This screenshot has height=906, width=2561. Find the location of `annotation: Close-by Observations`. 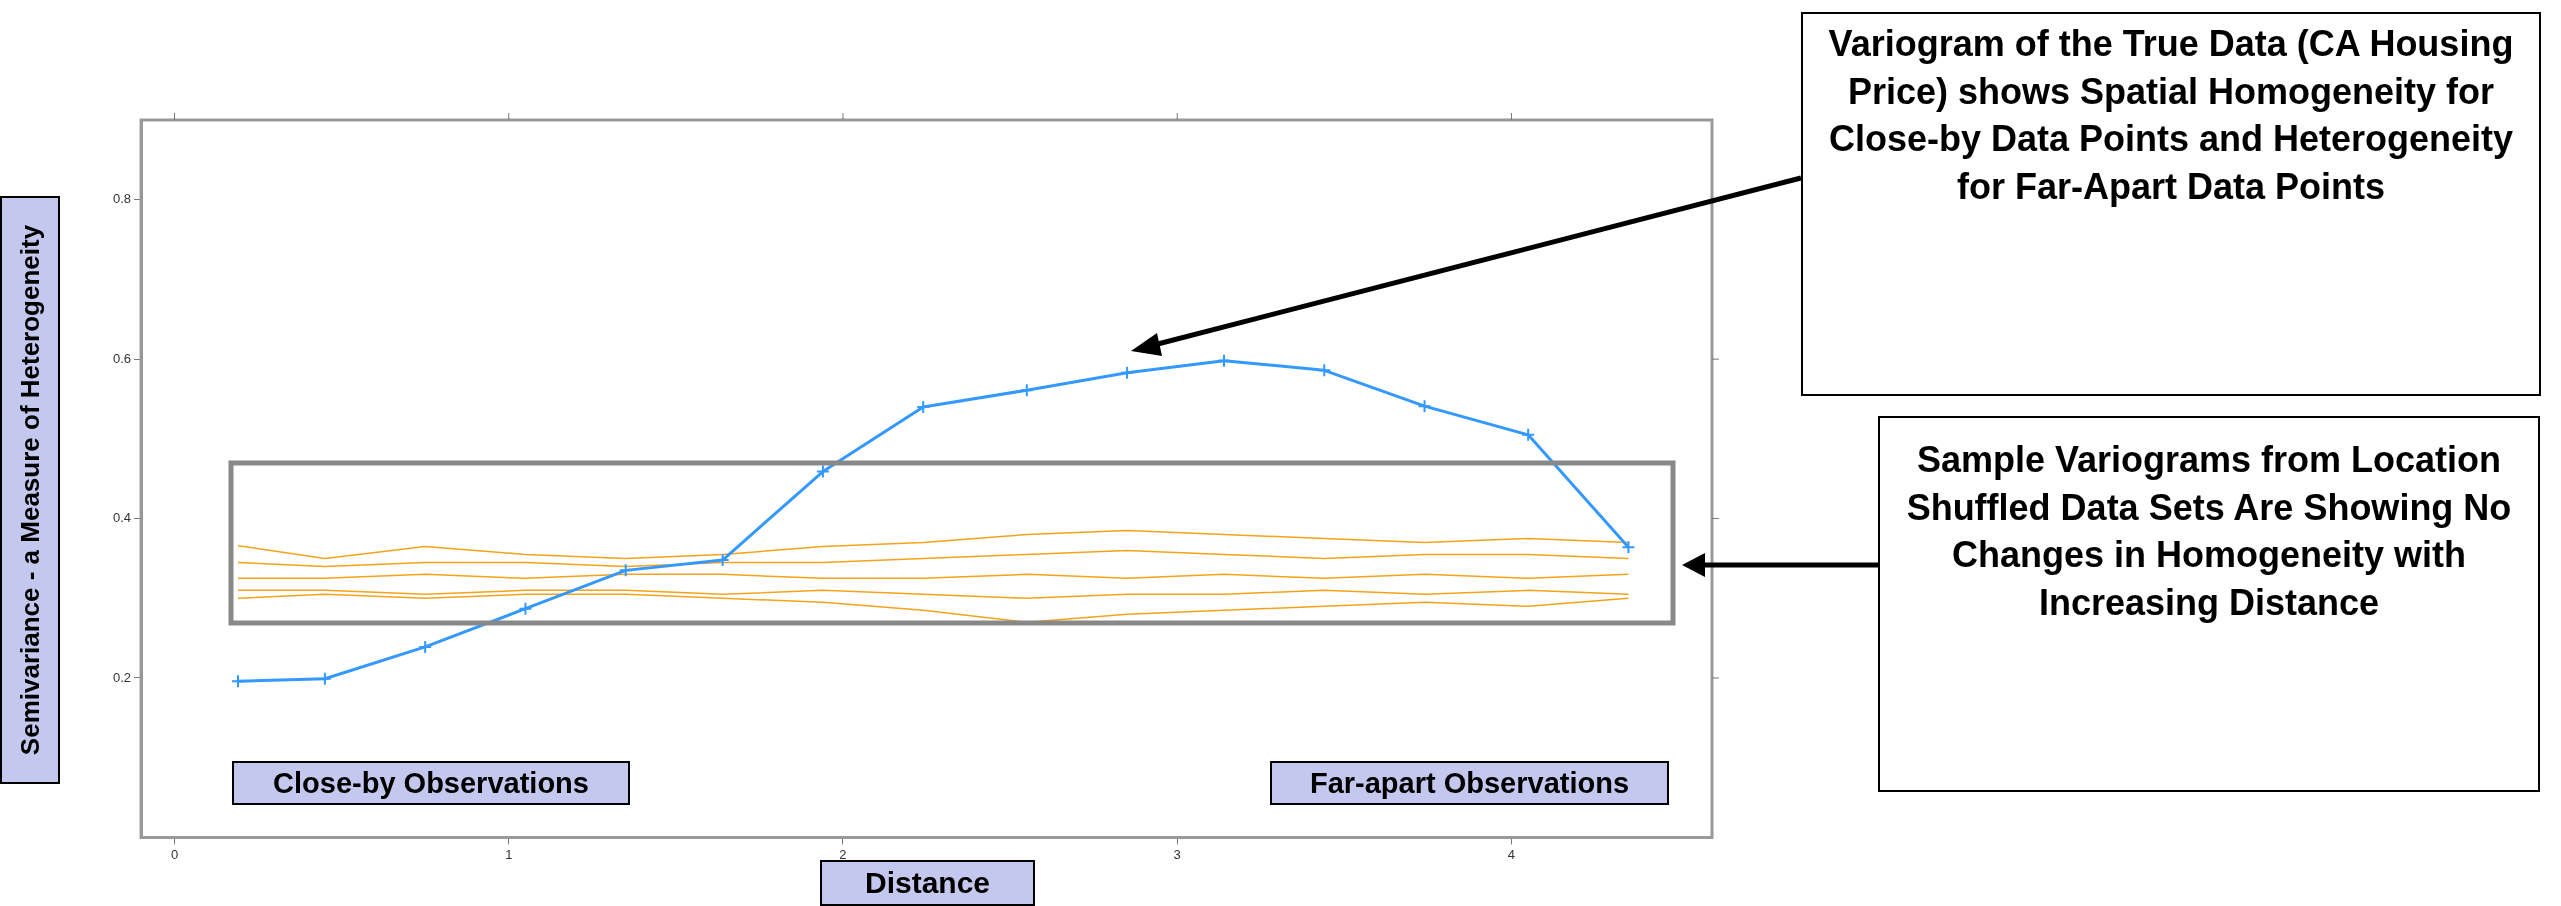

annotation: Close-by Observations is located at coordinates (431, 783).